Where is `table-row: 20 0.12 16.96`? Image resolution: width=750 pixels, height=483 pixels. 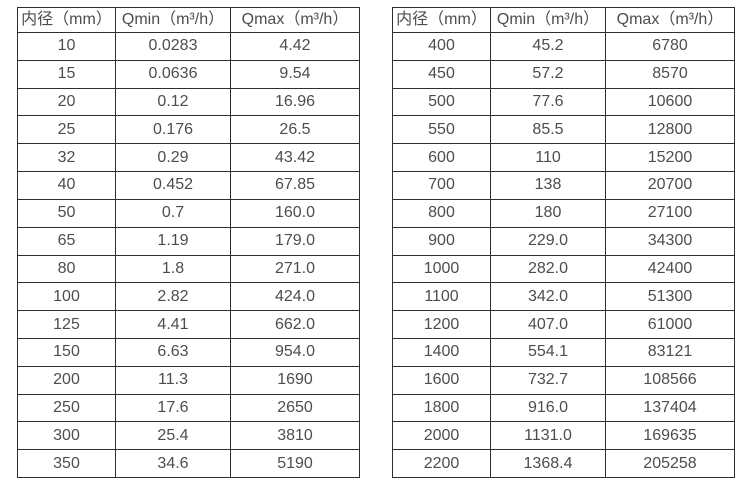 table-row: 20 0.12 16.96 is located at coordinates (188, 102).